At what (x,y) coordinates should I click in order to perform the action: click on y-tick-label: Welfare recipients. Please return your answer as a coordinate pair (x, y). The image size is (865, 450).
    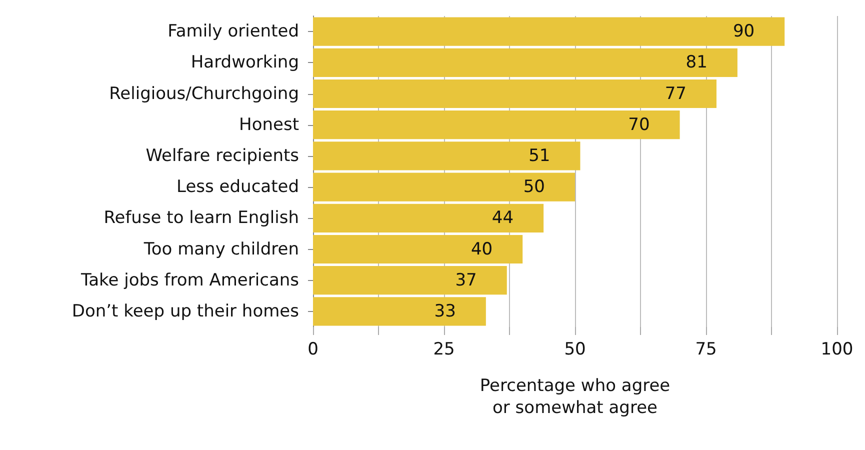
    Looking at the image, I should click on (223, 156).